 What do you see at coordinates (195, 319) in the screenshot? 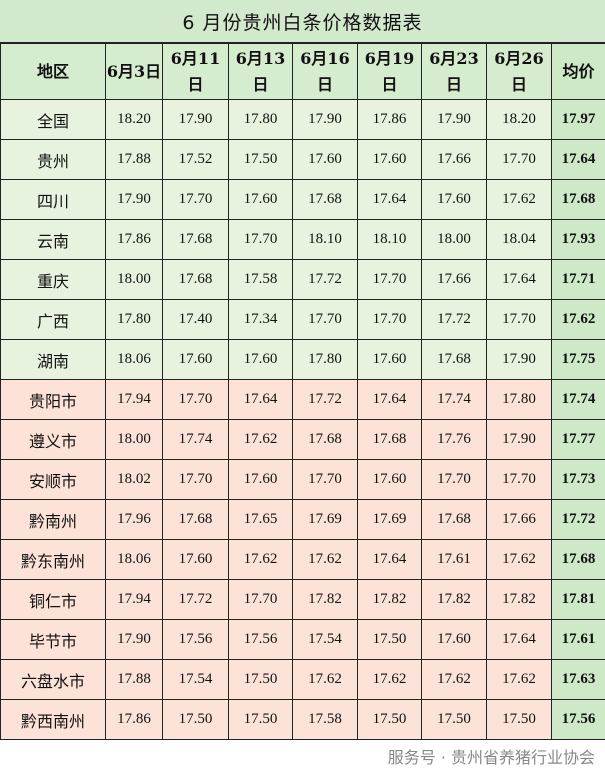
I see `price-cell: 17.40` at bounding box center [195, 319].